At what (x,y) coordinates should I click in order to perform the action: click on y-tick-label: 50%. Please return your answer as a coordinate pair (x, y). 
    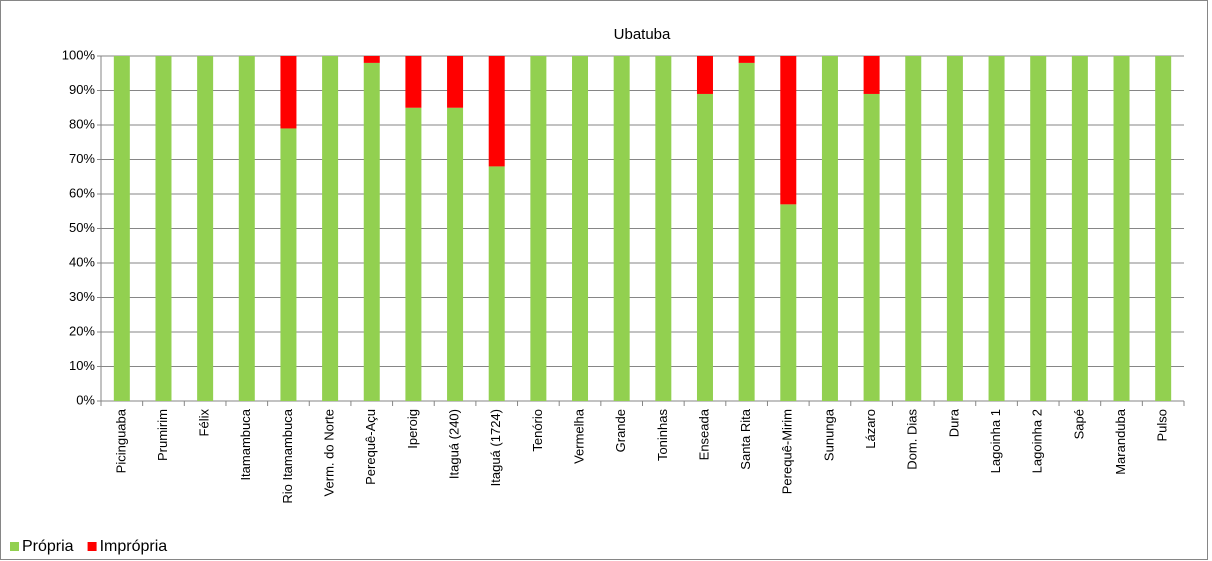
    Looking at the image, I should click on (82, 227).